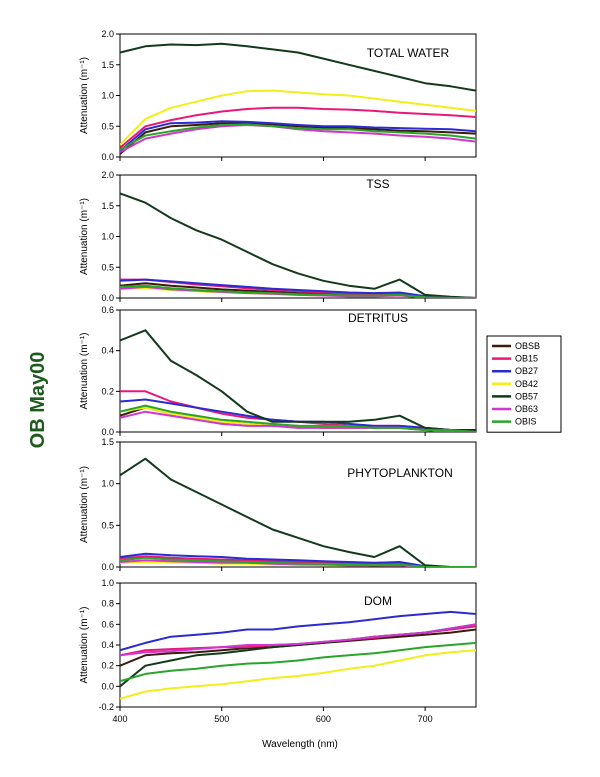 The height and width of the screenshot is (777, 600). Describe the element at coordinates (400, 473) in the screenshot. I see `panel-title: PHYTOPLANKTON` at that location.